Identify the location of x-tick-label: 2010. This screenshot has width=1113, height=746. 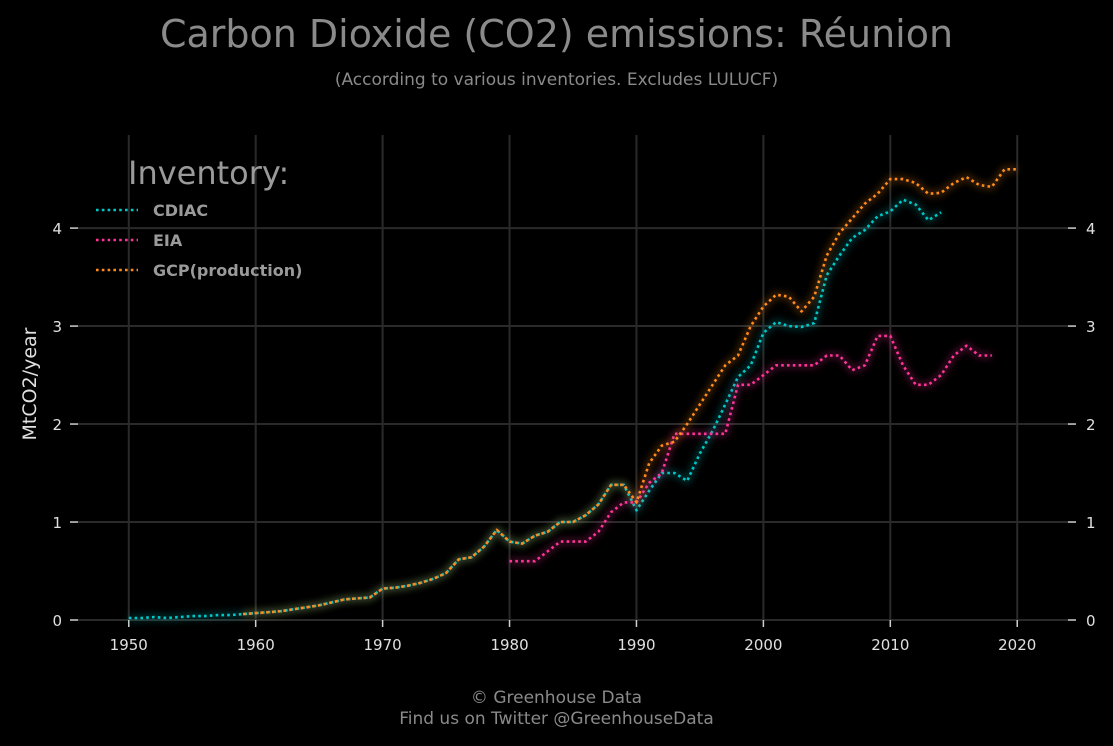
(890, 645).